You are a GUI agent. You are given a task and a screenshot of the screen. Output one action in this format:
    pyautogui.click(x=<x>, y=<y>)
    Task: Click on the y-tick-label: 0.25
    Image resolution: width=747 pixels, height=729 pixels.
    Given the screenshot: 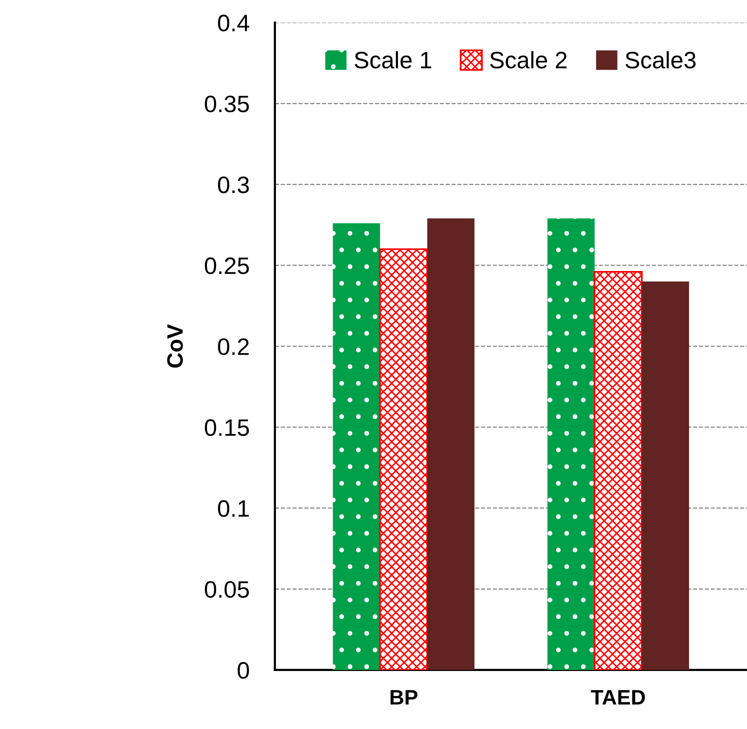 What is the action you would take?
    pyautogui.click(x=226, y=265)
    